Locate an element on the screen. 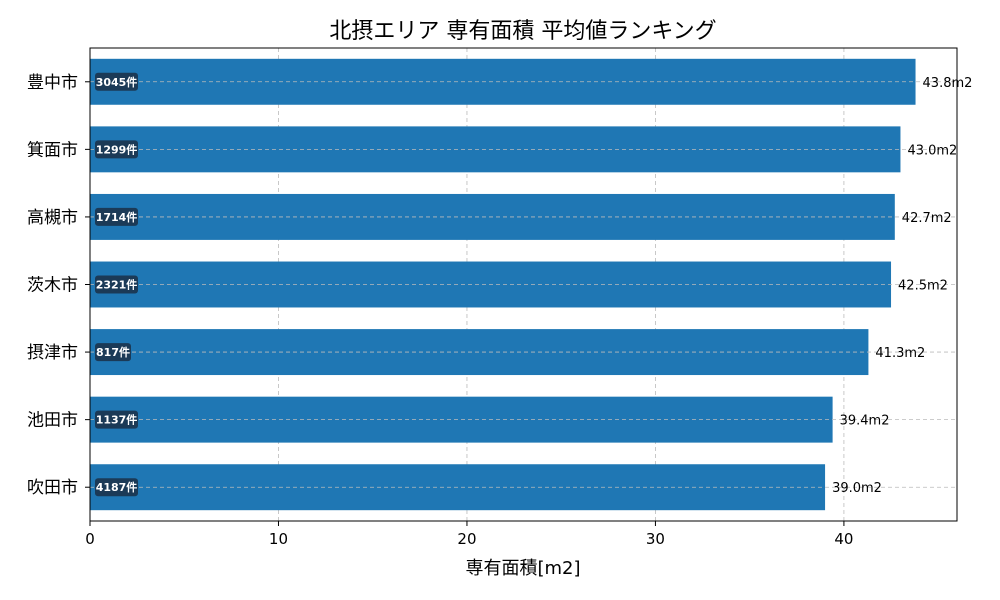 The height and width of the screenshot is (600, 1000). category-label: 高槻市 is located at coordinates (52, 218).